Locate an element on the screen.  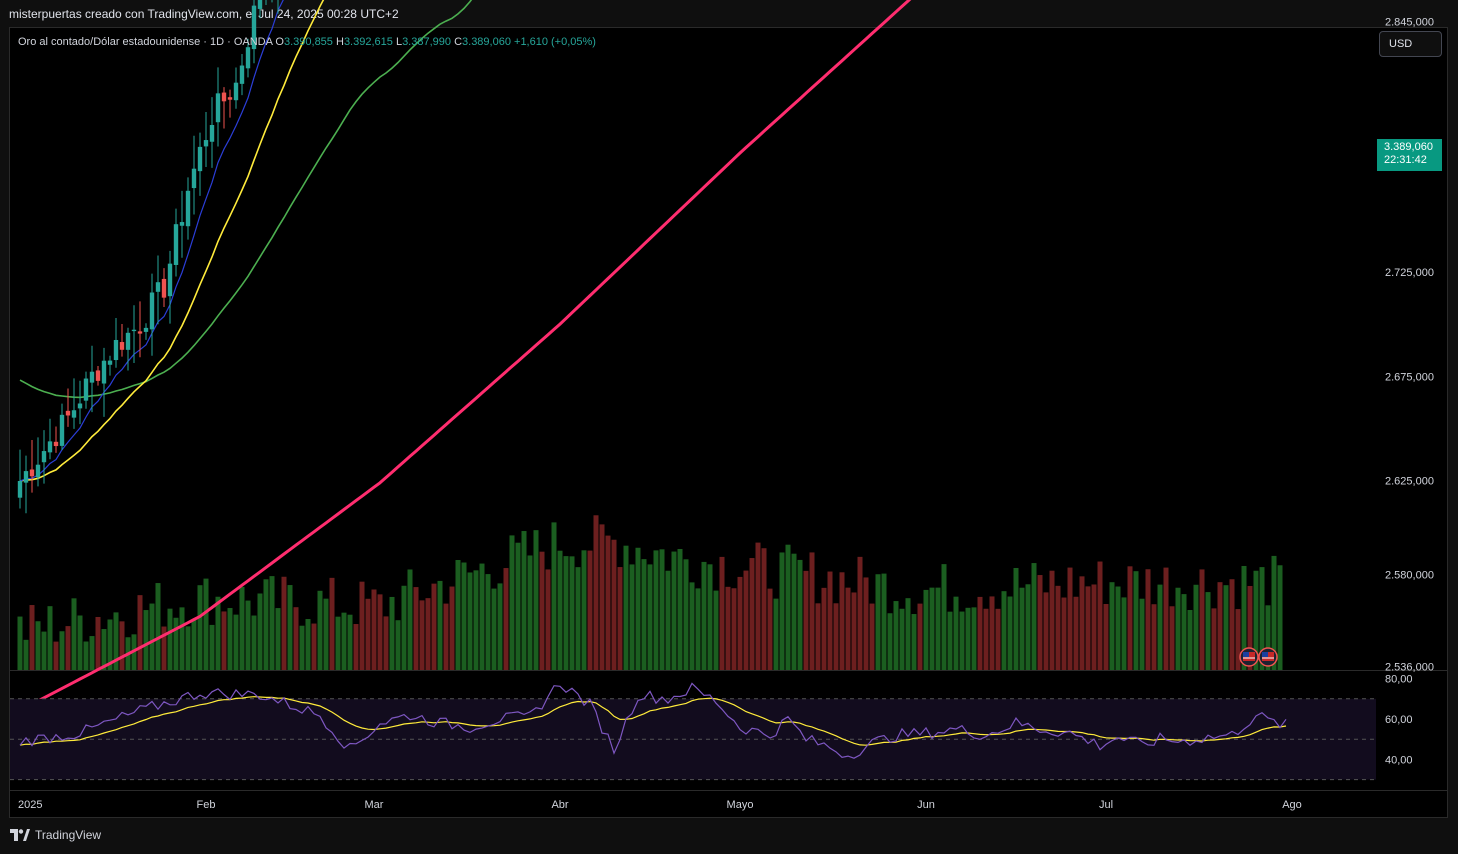
tradingview-brand: TradingView is located at coordinates (55, 835).